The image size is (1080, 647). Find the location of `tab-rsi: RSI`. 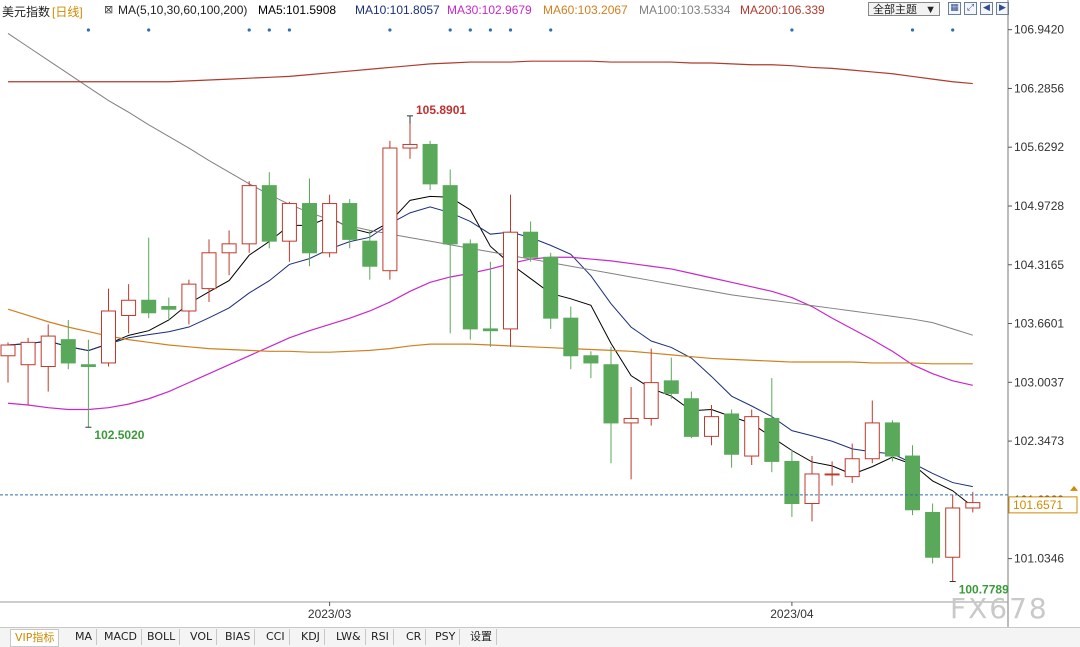

tab-rsi: RSI is located at coordinates (380, 637).